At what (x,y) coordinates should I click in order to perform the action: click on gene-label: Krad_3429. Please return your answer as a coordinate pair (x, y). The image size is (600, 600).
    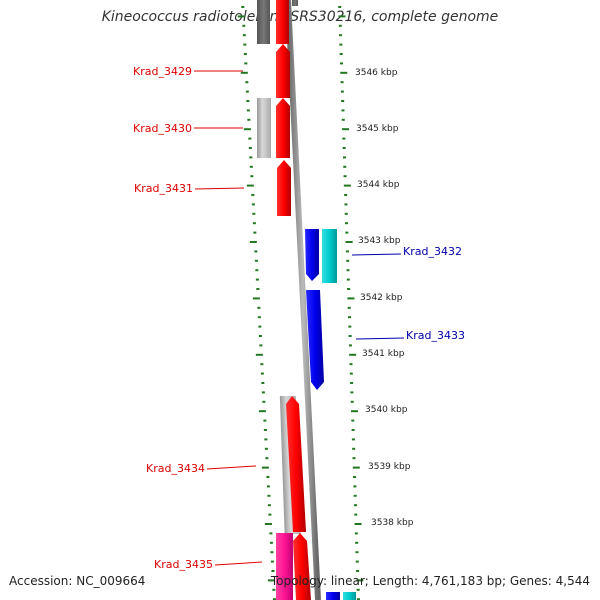
    Looking at the image, I should click on (162, 71).